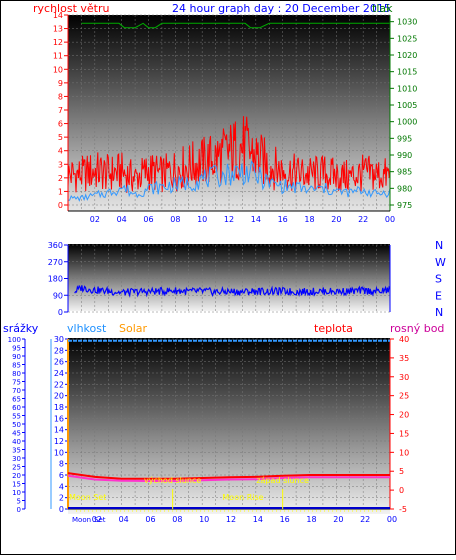 The image size is (456, 560). I want to click on rain-tick-label: 20, so click(16, 476).